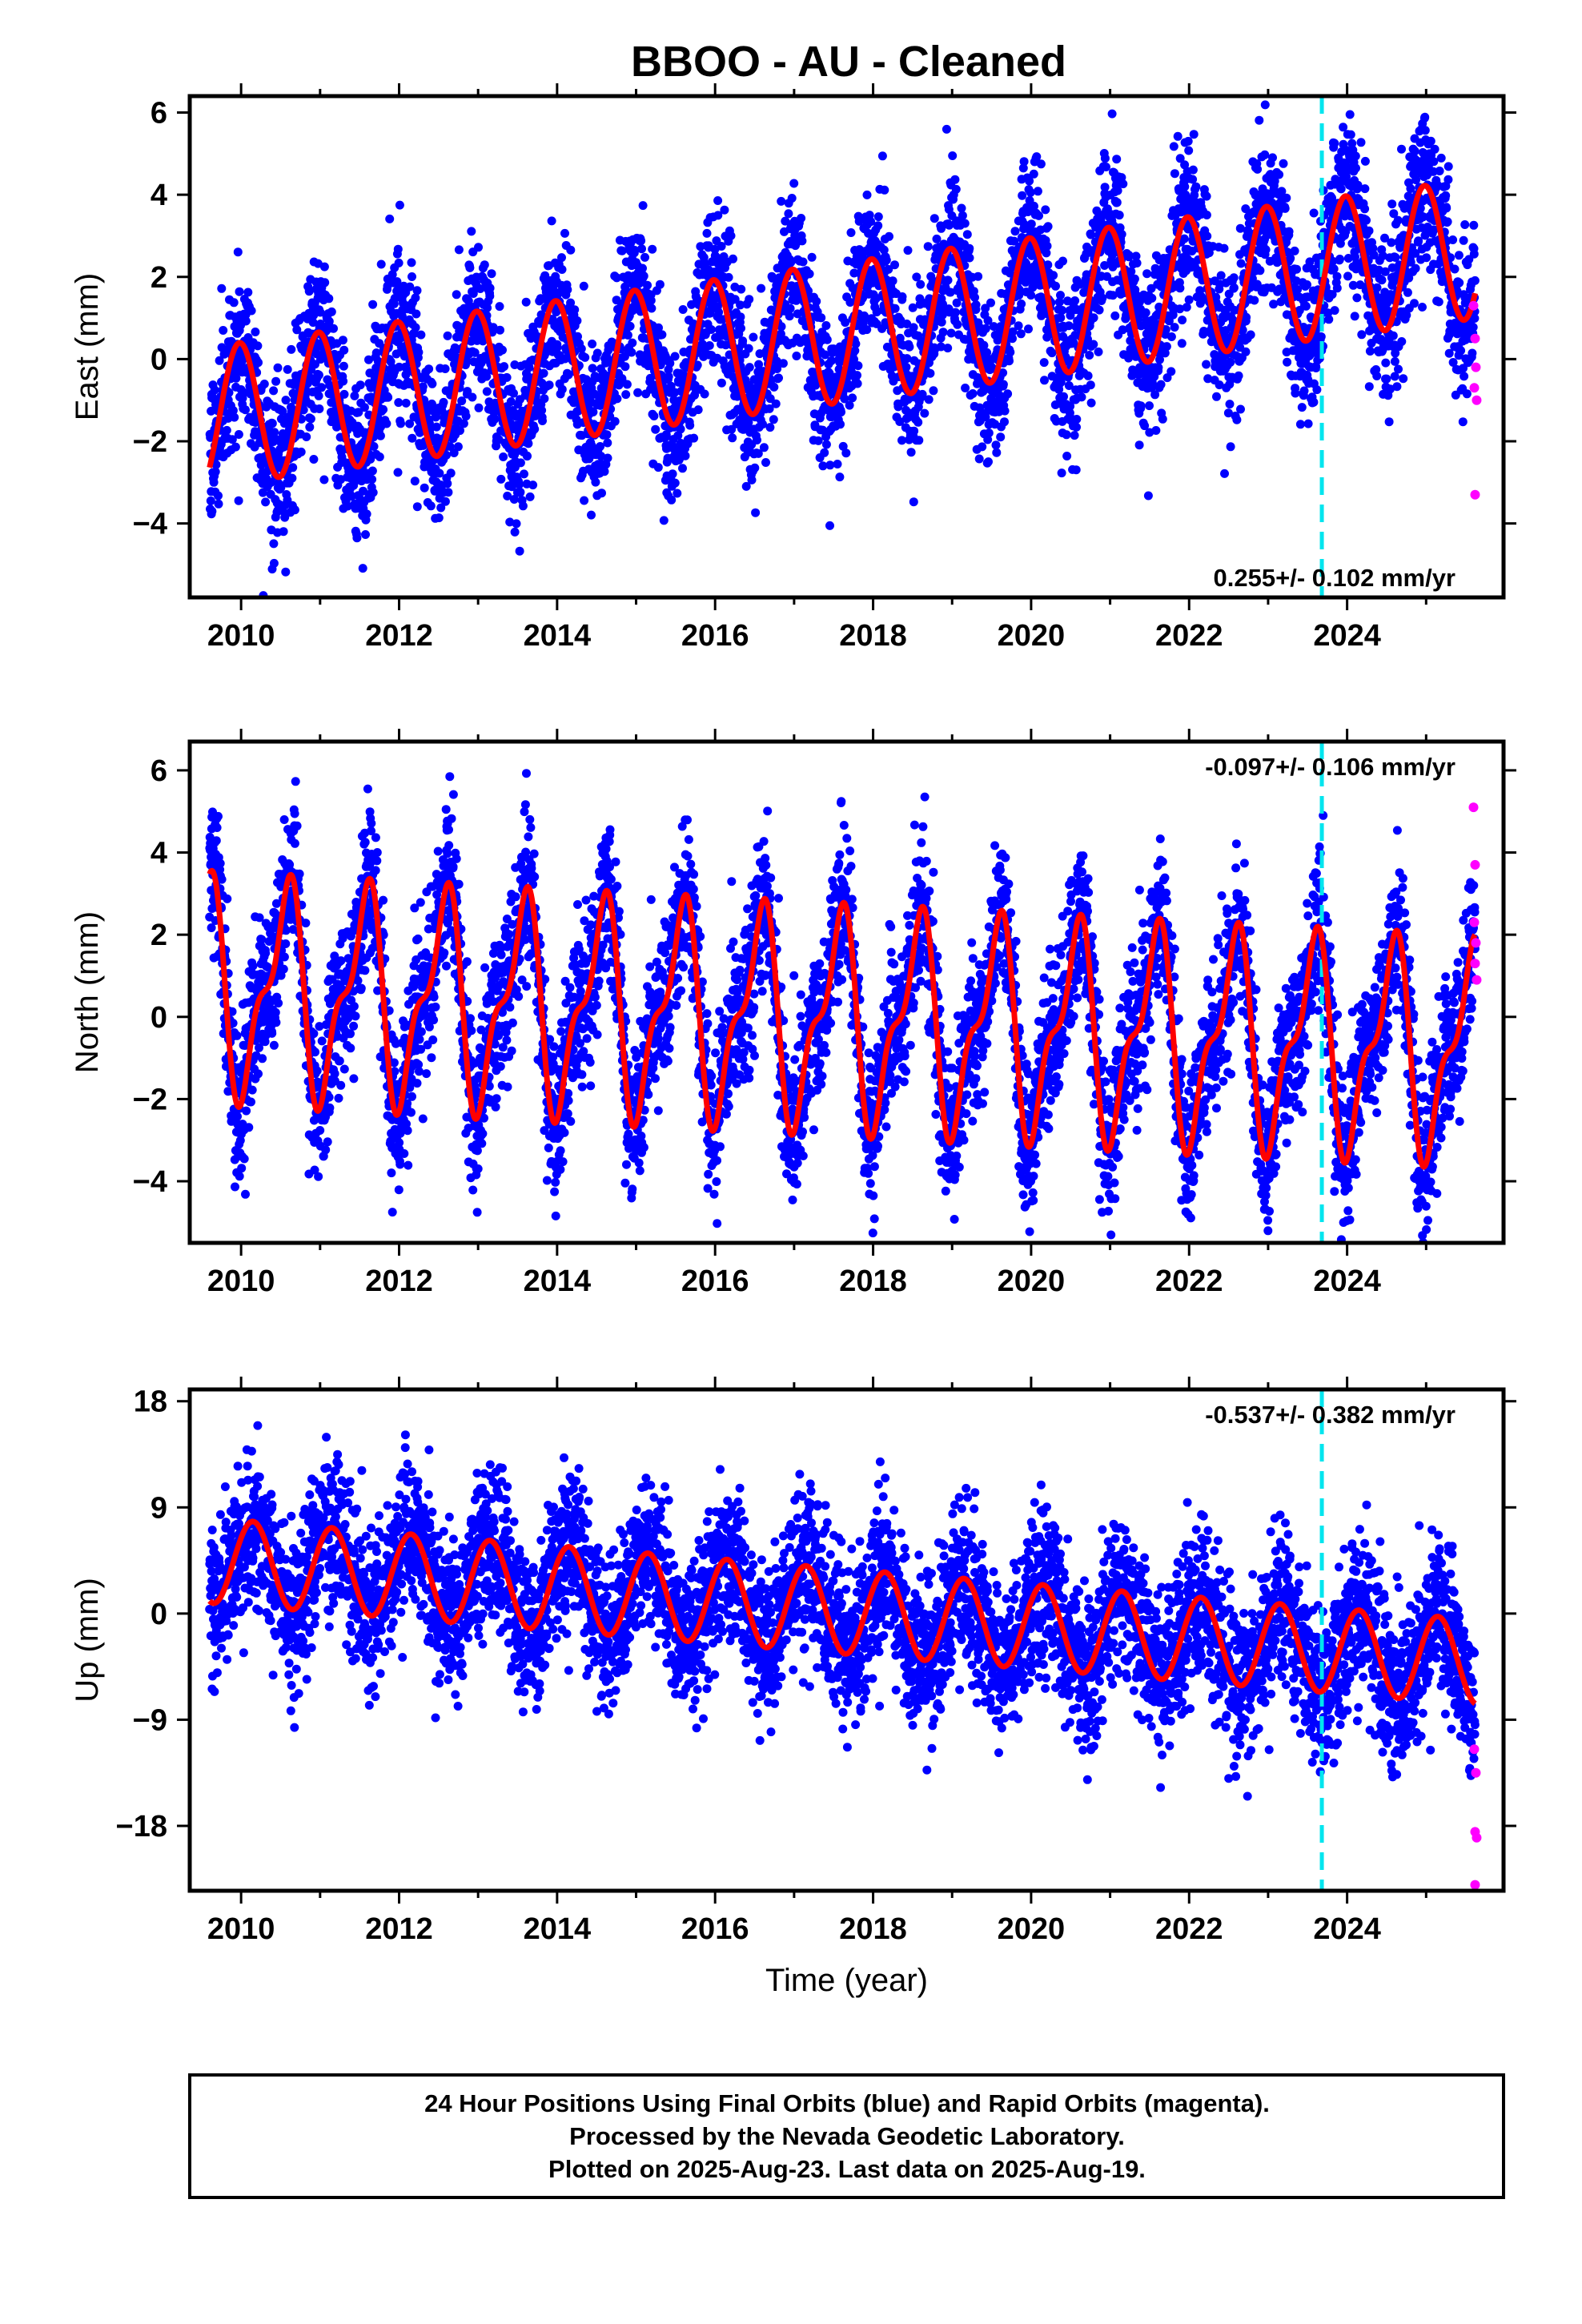 This screenshot has height=2324, width=1582. I want to click on figure-title: BBOO - AU - Cleaned, so click(848, 62).